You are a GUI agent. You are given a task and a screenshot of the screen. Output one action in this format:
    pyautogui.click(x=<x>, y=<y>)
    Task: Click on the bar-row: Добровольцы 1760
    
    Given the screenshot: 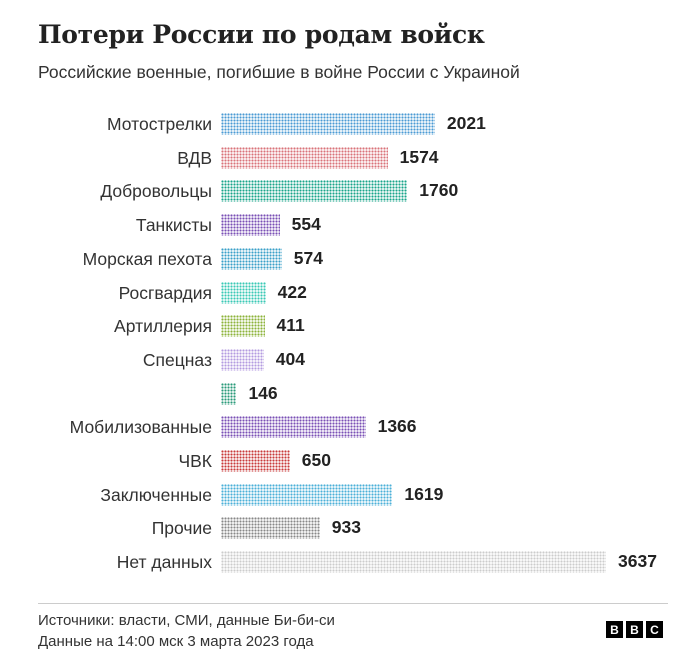 What is the action you would take?
    pyautogui.click(x=345, y=191)
    